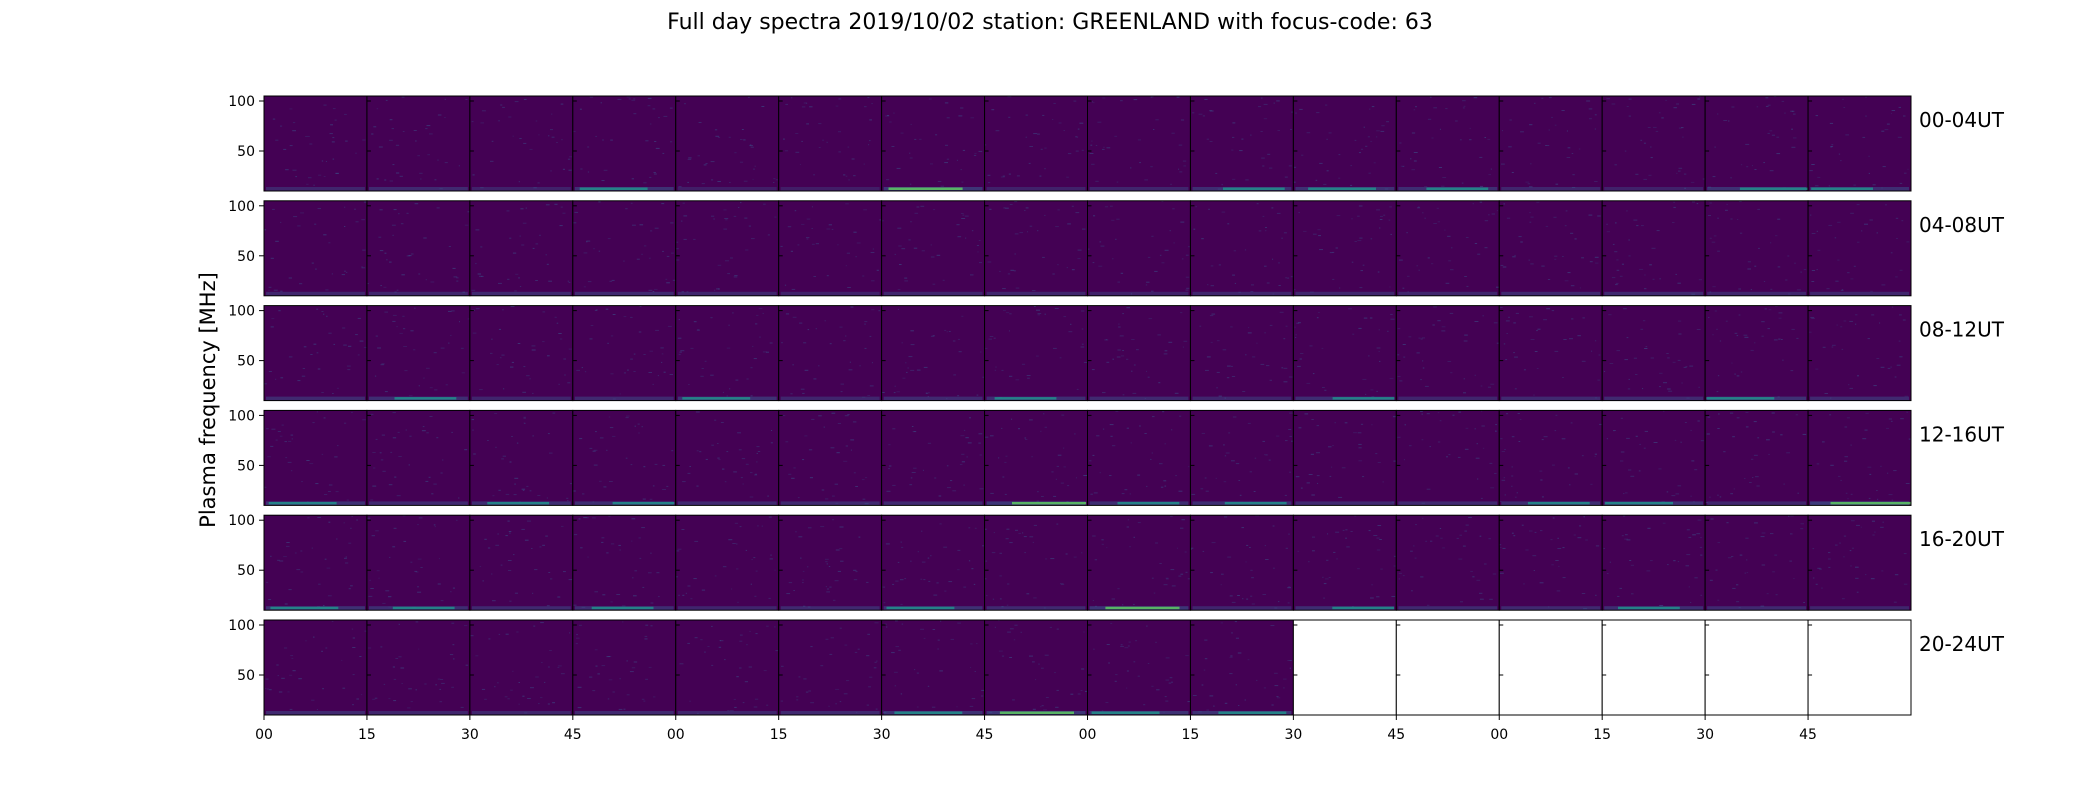  What do you see at coordinates (418, 563) in the screenshot?
I see `spectra-panel-r5-p2` at bounding box center [418, 563].